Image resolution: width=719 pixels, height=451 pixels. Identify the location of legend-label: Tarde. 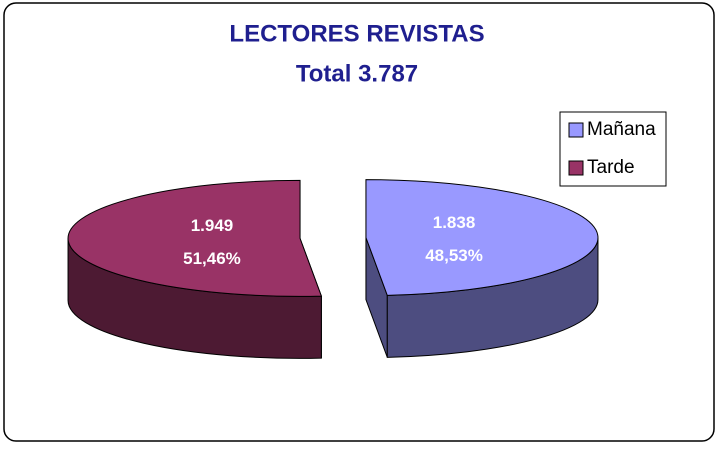
(611, 167).